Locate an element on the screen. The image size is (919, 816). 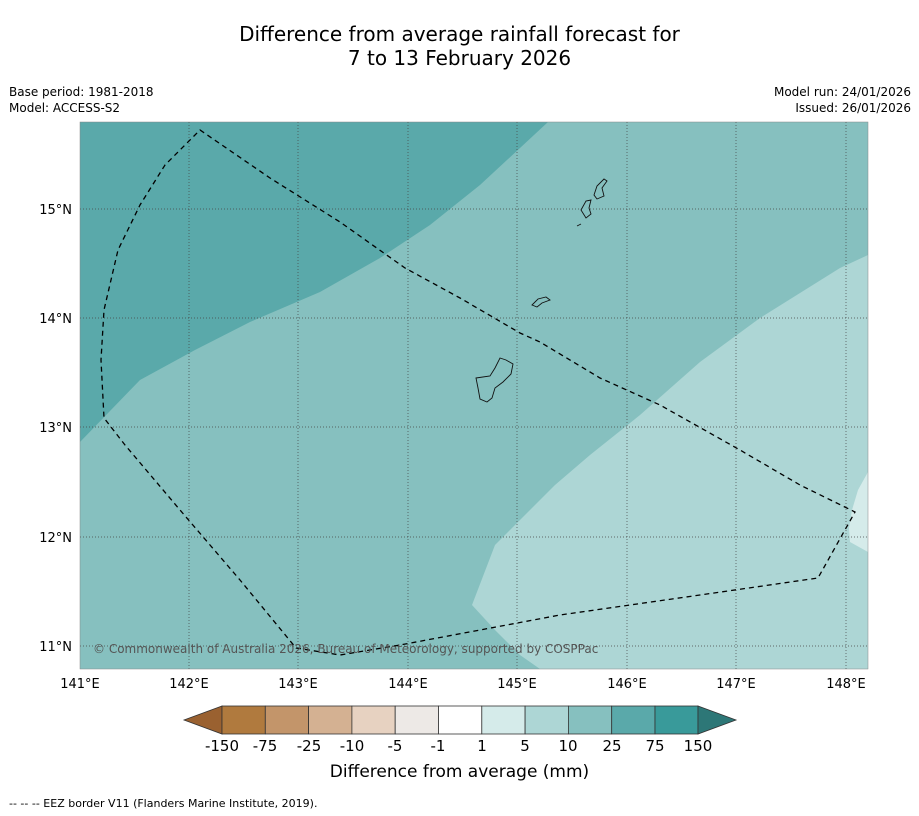
colorbar-label: -5 is located at coordinates (395, 746).